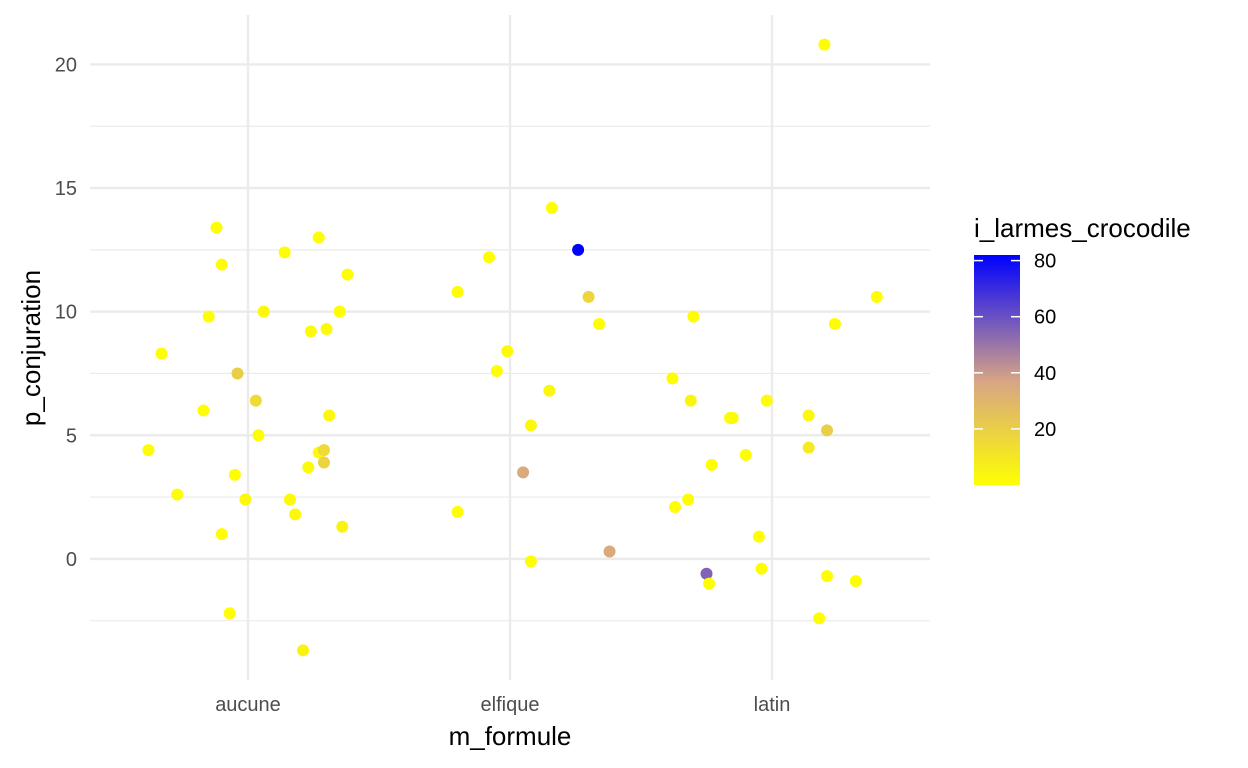 The width and height of the screenshot is (1248, 768). What do you see at coordinates (71, 560) in the screenshot?
I see `y-tick-label: 0` at bounding box center [71, 560].